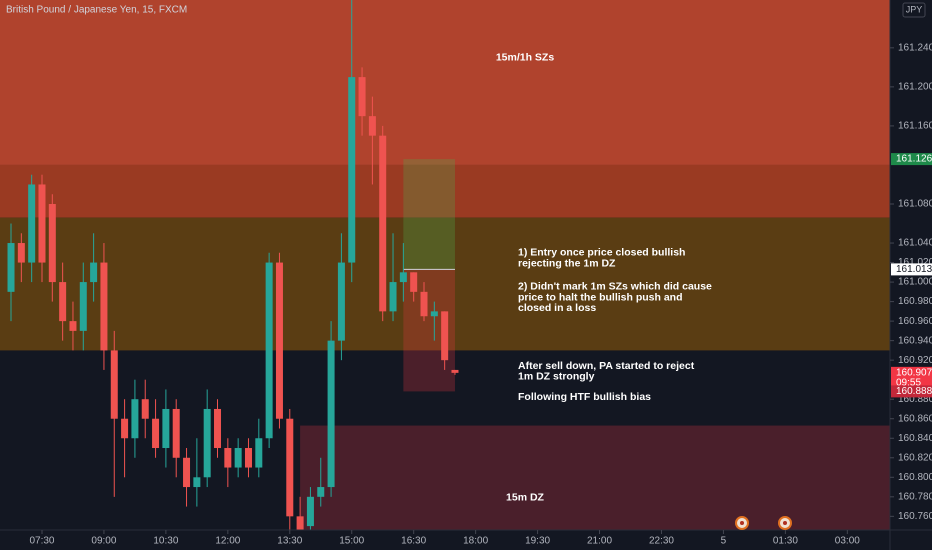 This screenshot has height=550, width=932. I want to click on y-tick-label: 160.920, so click(915, 360).